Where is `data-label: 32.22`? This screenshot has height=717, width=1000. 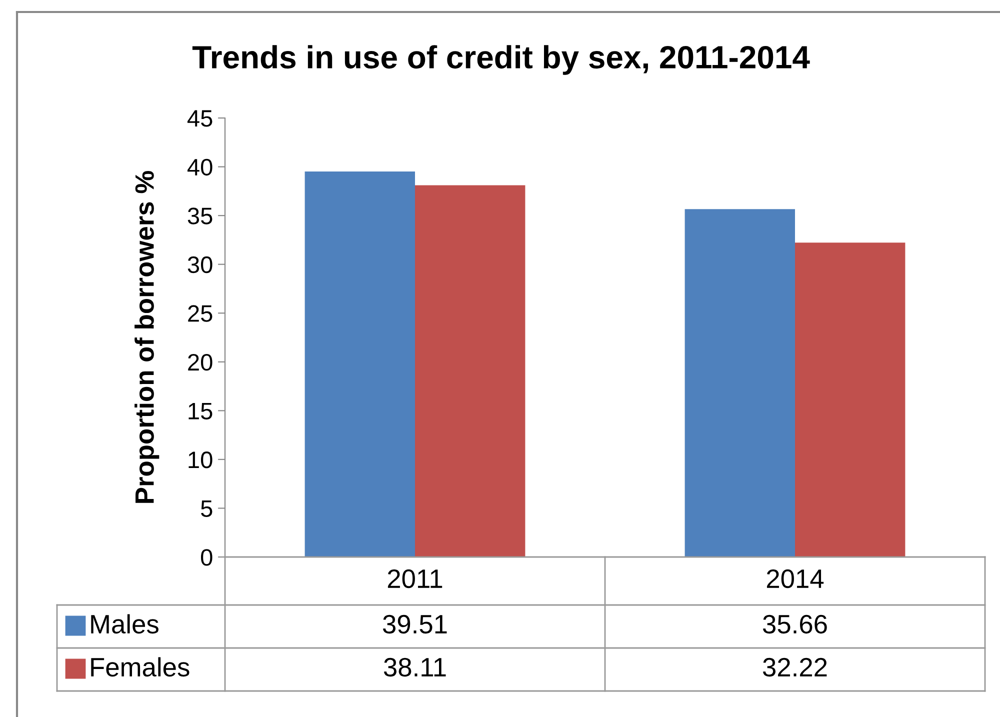 data-label: 32.22 is located at coordinates (794, 667).